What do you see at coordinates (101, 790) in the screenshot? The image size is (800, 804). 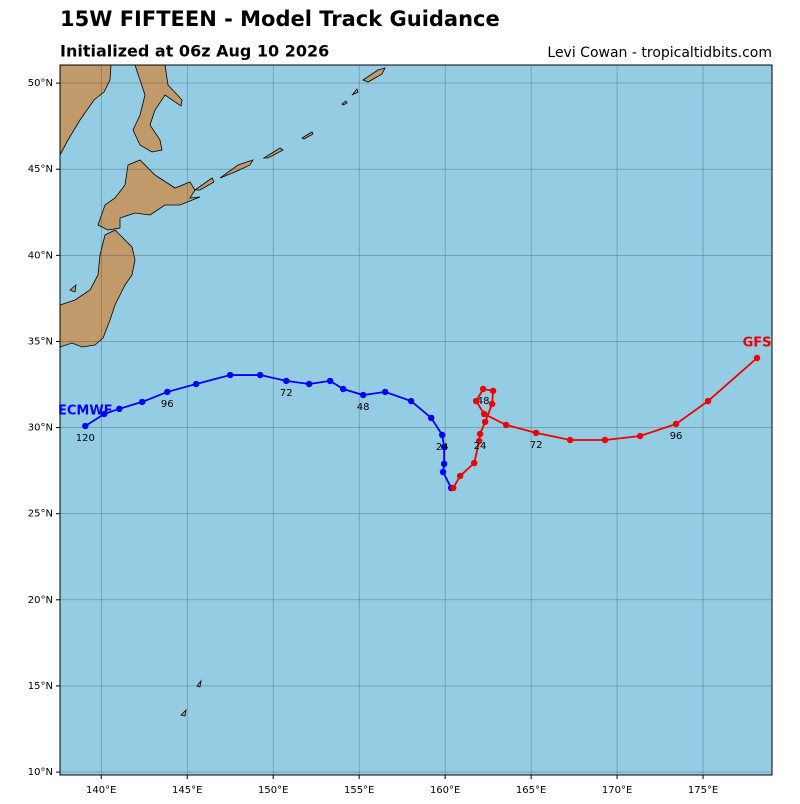 I see `x-tick-label: 140°E` at bounding box center [101, 790].